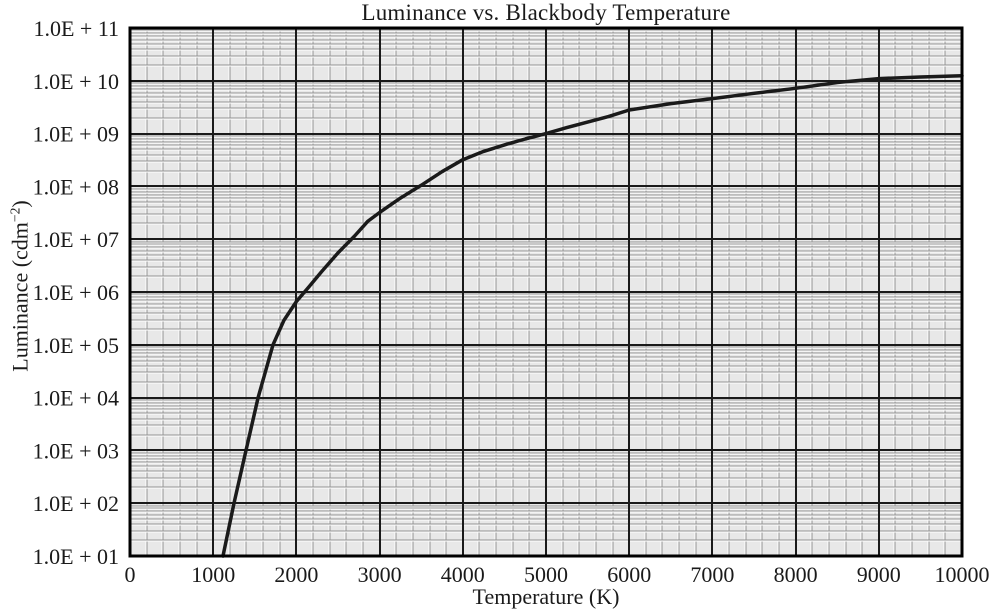 This screenshot has height=615, width=994. What do you see at coordinates (712, 574) in the screenshot?
I see `x-tick-label-7000: 7000` at bounding box center [712, 574].